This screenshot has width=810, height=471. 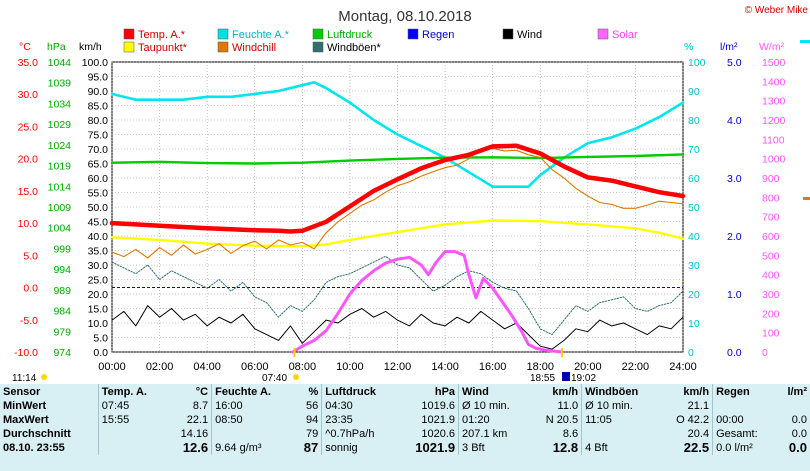 What do you see at coordinates (744, 448) in the screenshot?
I see `current-rain-rate: 0.0 l/m²` at bounding box center [744, 448].